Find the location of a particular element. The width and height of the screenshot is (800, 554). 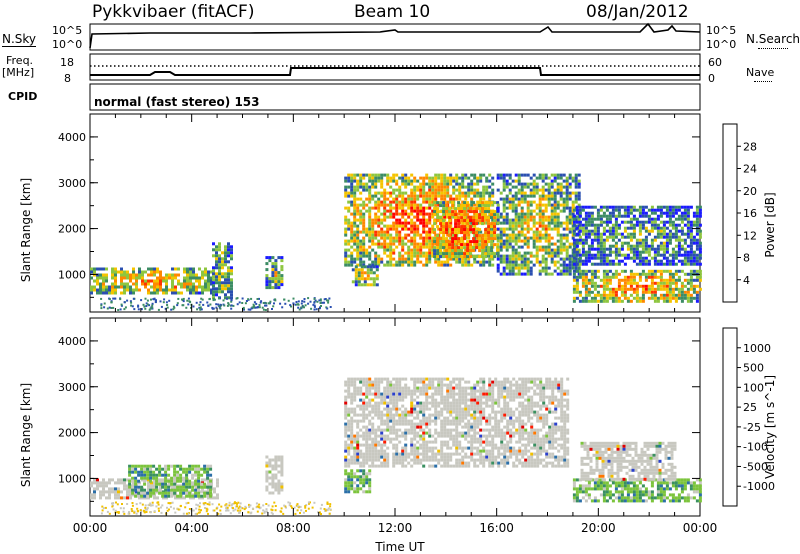

power-cbar-label-wrap: Power [dB] is located at coordinates (770, 224).